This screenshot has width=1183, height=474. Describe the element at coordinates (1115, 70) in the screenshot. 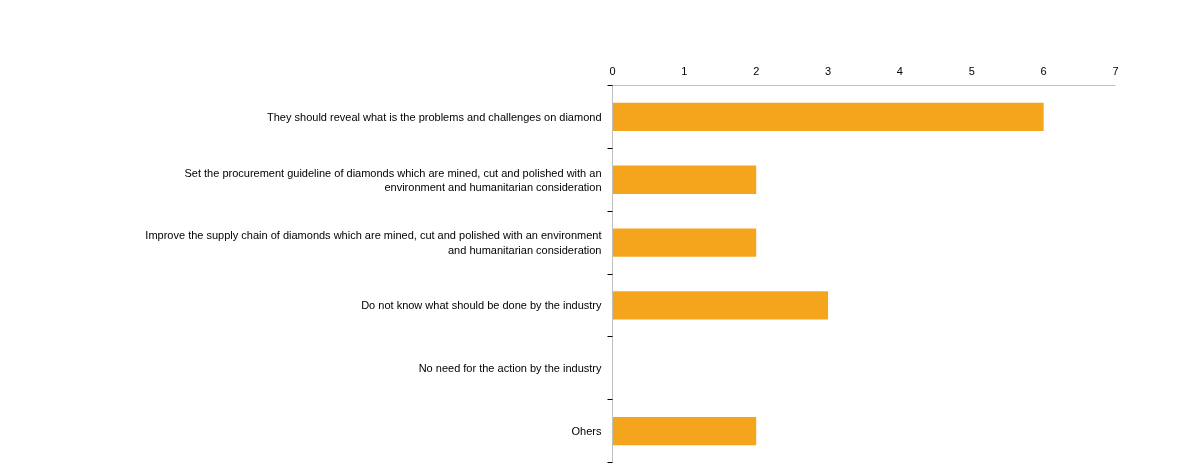

I see `x-tick-label: 7` at that location.